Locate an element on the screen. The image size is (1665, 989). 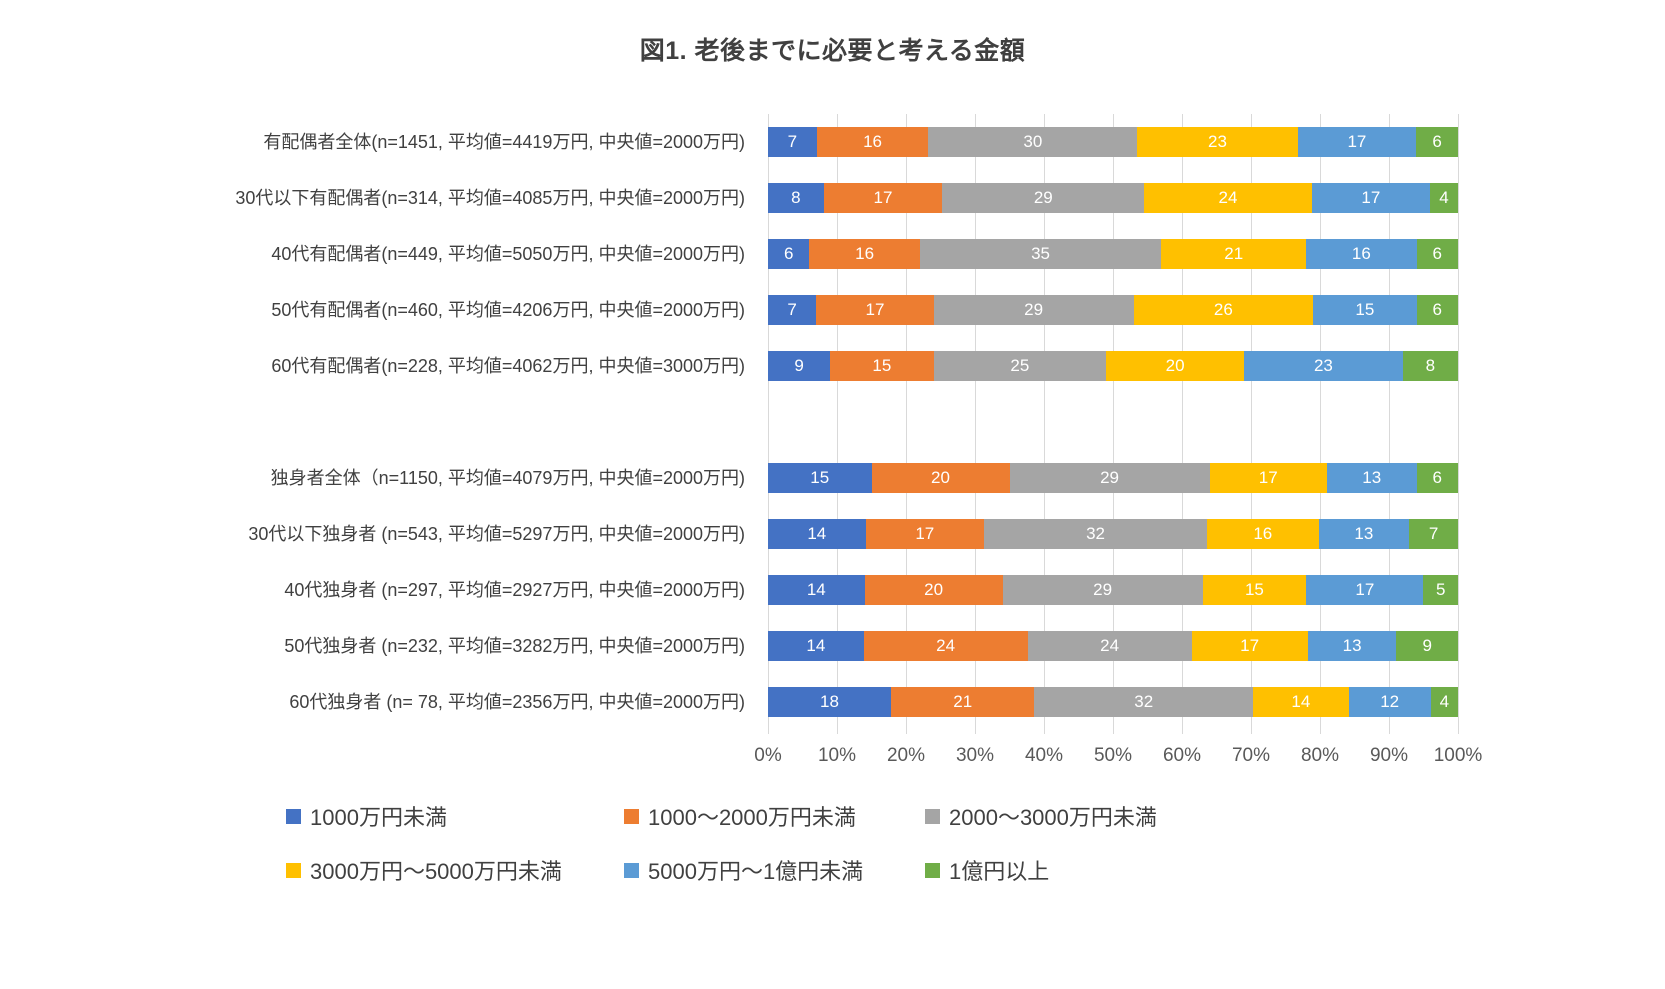
x-tick-label: 10% is located at coordinates (837, 755).